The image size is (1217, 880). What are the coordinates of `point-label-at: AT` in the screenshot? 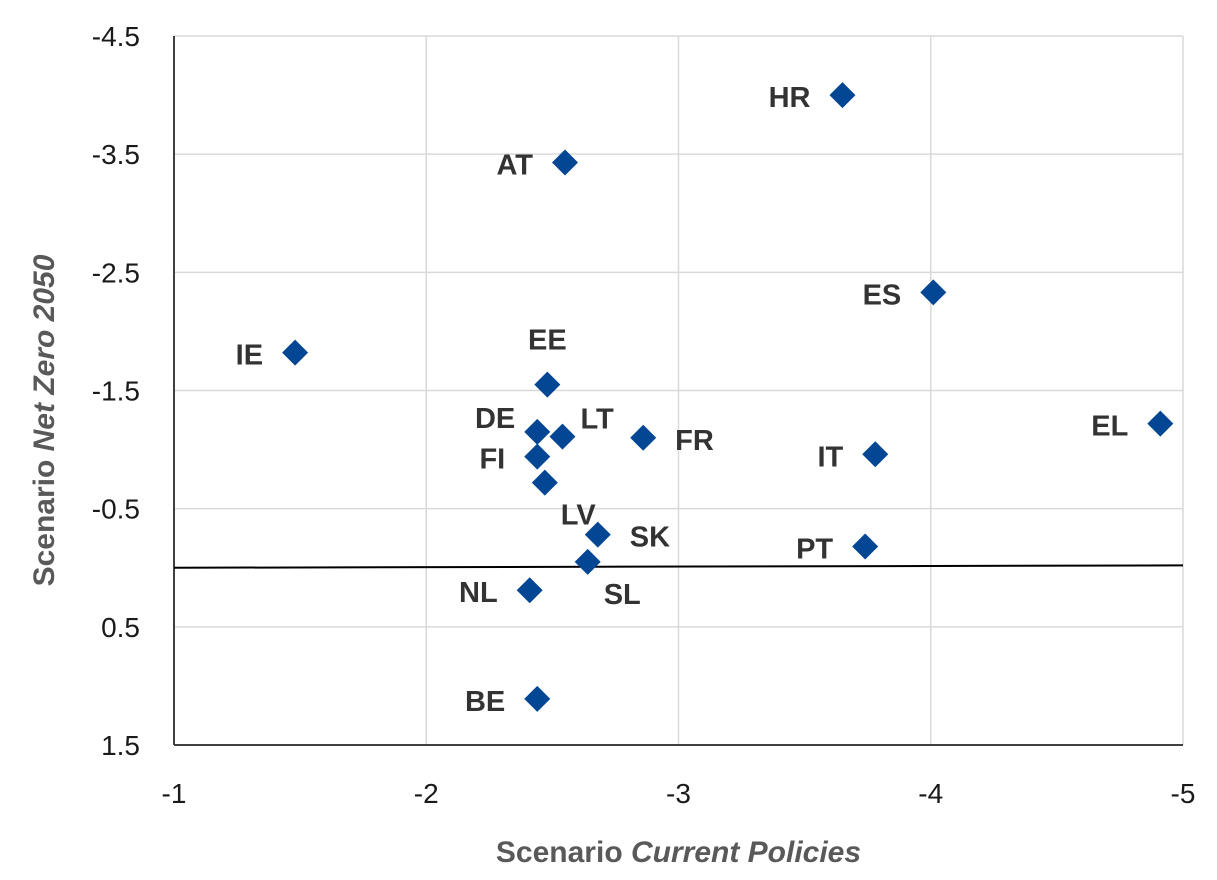 It's located at (514, 165).